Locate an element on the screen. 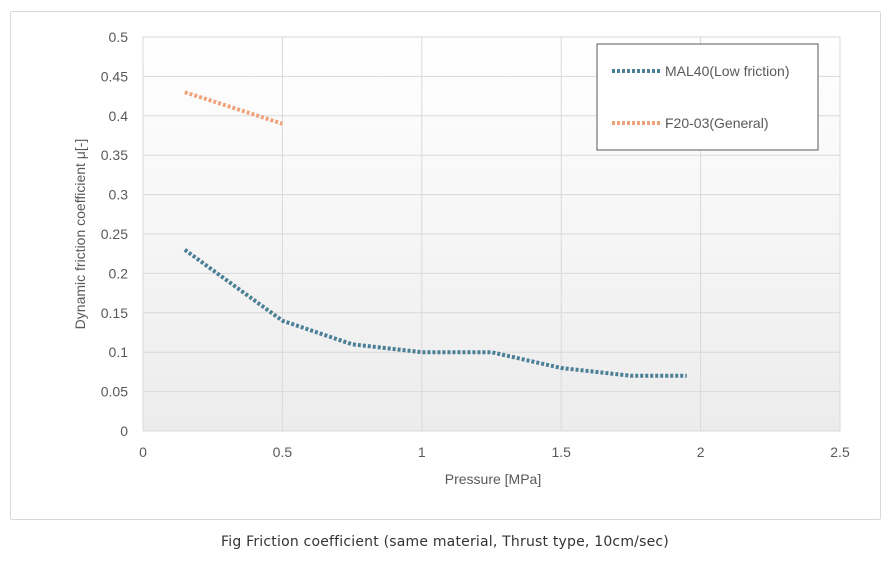  y-tick-label: 0.35 is located at coordinates (114, 155).